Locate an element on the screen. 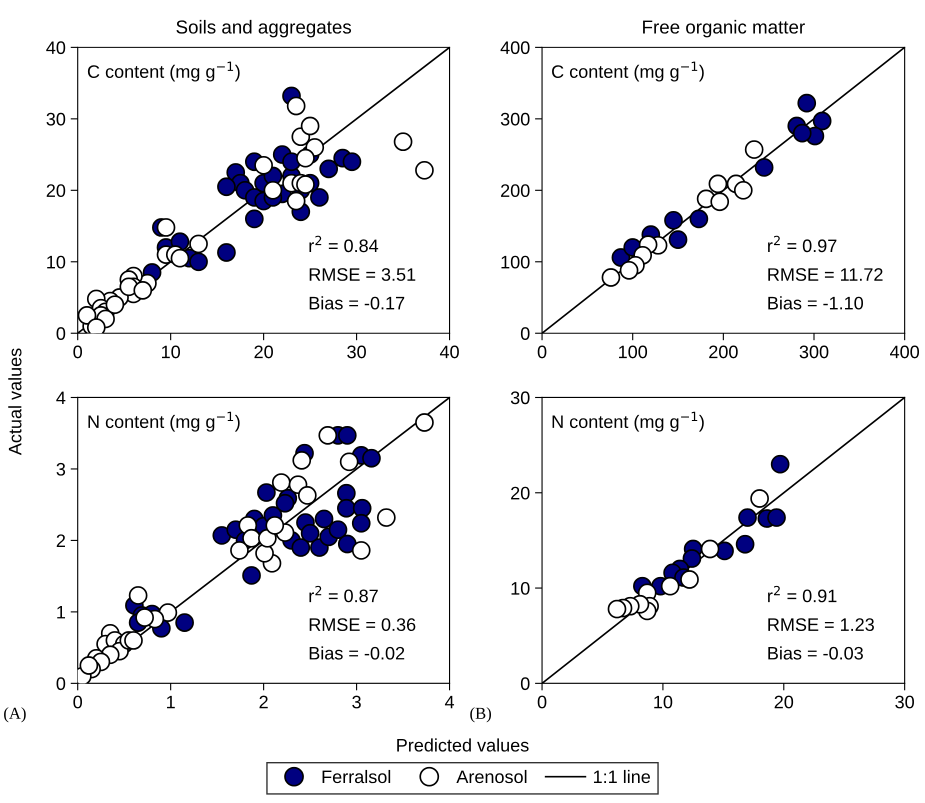 This screenshot has width=925, height=803. y-tick-label: 200 is located at coordinates (515, 191).